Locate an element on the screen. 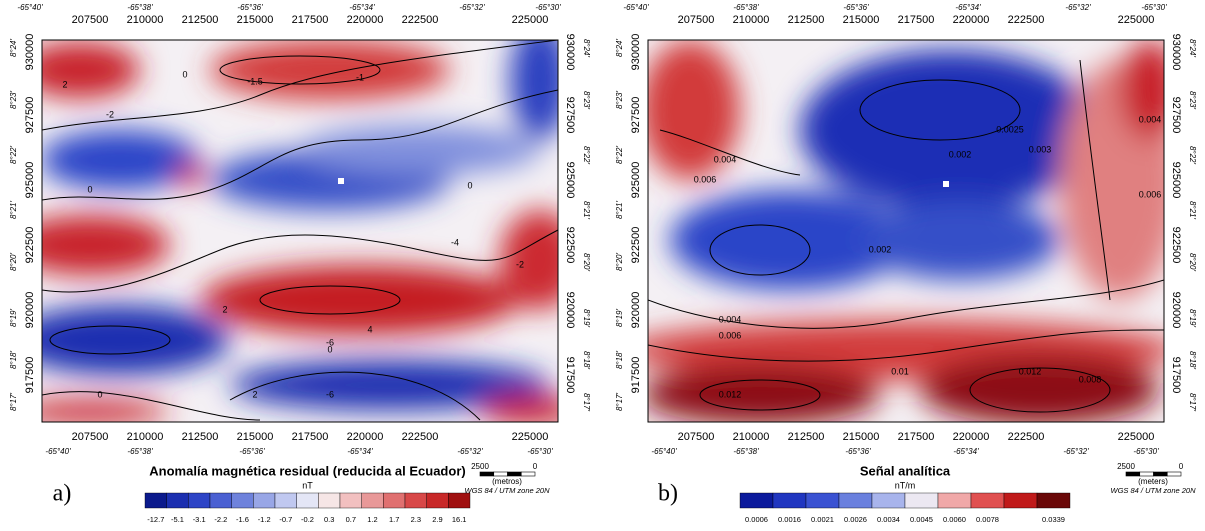 This screenshot has width=1205, height=531. y-utm-label: 925000 is located at coordinates (570, 180).